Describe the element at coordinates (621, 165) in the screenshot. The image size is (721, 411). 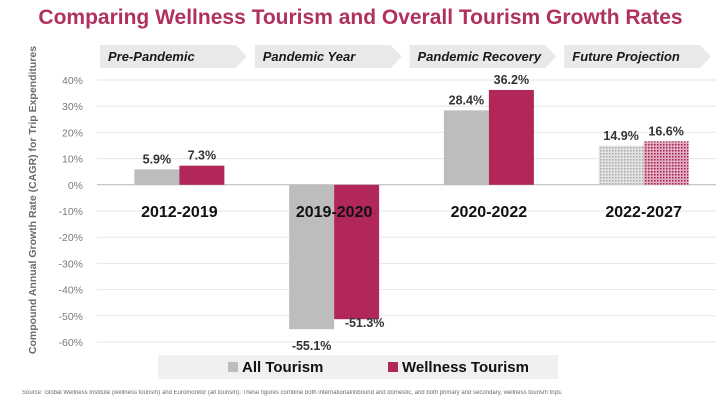
I see `bar-all-tourism-2022-2027` at that location.